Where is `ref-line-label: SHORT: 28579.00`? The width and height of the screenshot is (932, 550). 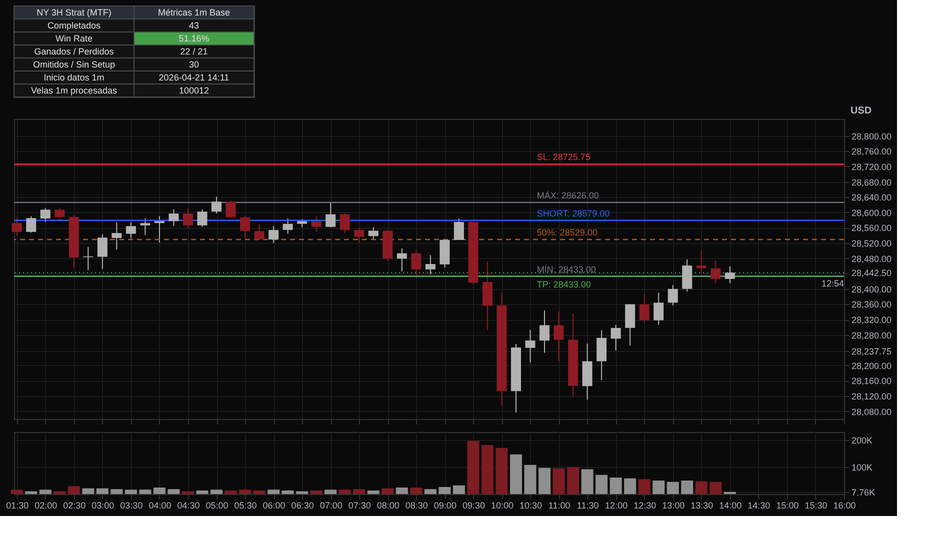
ref-line-label: SHORT: 28579.00 is located at coordinates (573, 213).